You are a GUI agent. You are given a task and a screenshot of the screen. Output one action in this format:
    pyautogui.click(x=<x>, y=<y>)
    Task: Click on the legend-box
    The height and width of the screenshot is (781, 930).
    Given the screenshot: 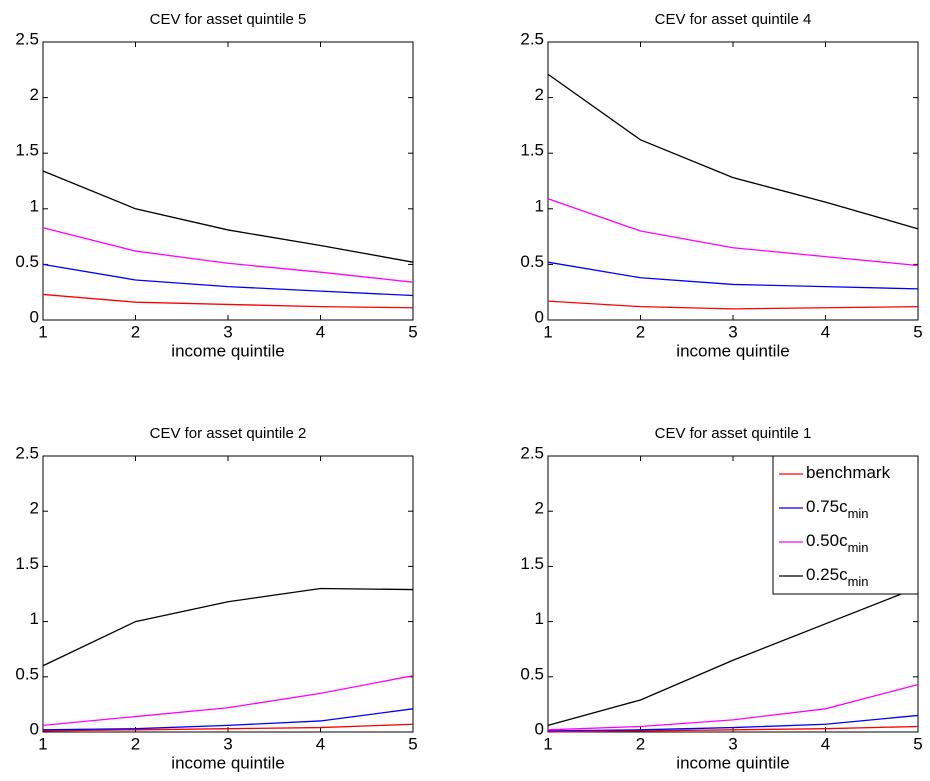 What is the action you would take?
    pyautogui.click(x=845, y=525)
    